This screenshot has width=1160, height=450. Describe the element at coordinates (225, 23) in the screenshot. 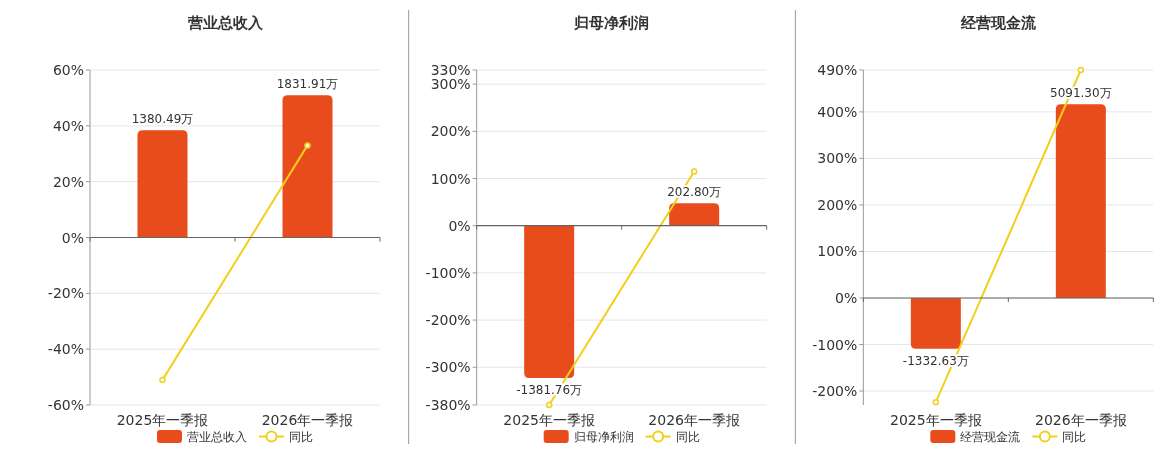

I see `chart-title: 营业总收入` at that location.